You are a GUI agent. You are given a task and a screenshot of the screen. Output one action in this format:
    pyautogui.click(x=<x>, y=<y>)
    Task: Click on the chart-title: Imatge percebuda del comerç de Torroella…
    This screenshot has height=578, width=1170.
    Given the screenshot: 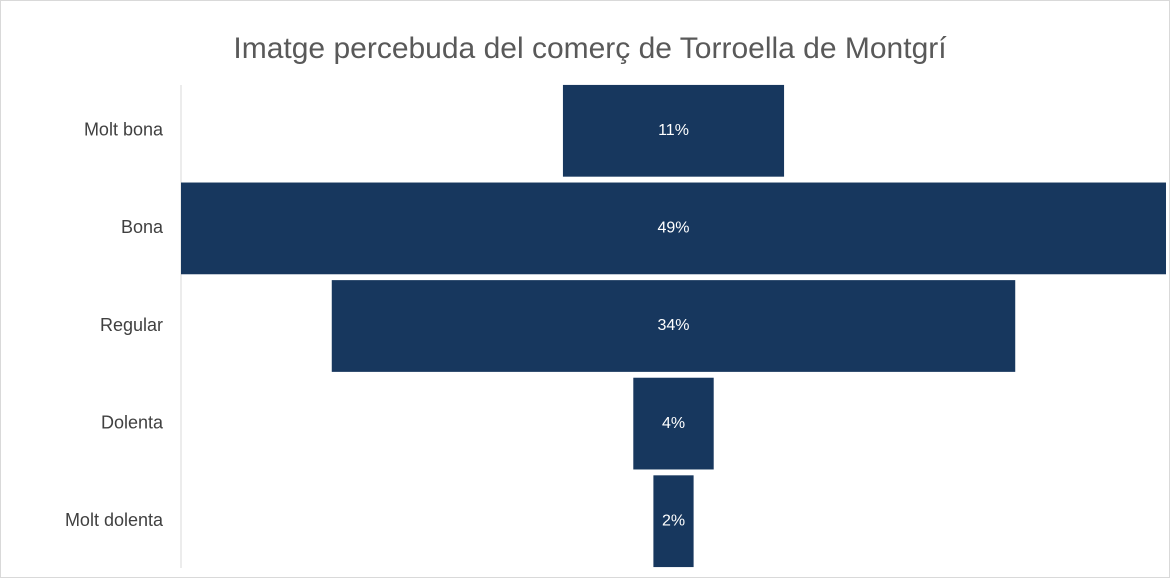 What is the action you would take?
    pyautogui.click(x=590, y=48)
    